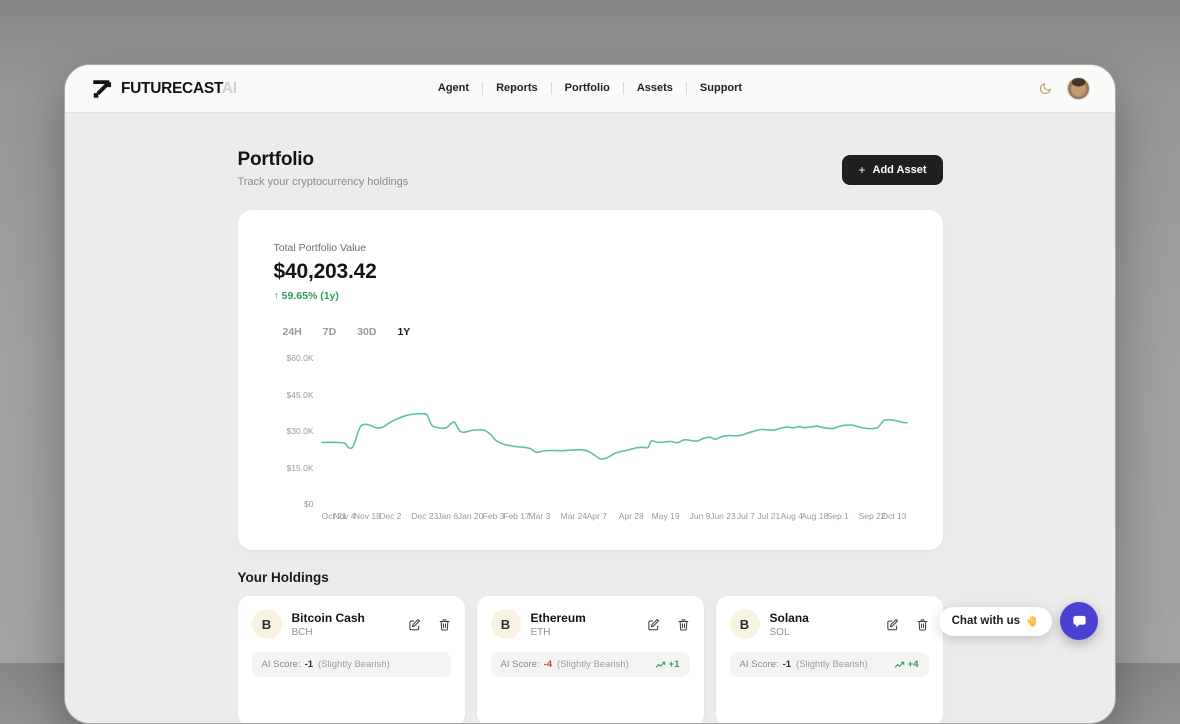  What do you see at coordinates (913, 664) in the screenshot?
I see `trend-value: +4` at bounding box center [913, 664].